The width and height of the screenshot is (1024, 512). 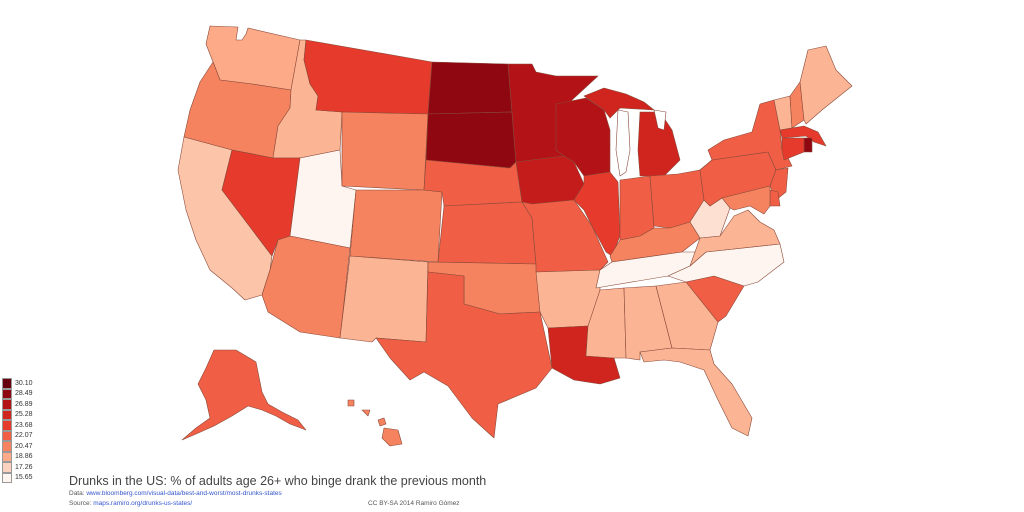 What do you see at coordinates (81, 503) in the screenshot?
I see `source-credit-prefix: Source:` at bounding box center [81, 503].